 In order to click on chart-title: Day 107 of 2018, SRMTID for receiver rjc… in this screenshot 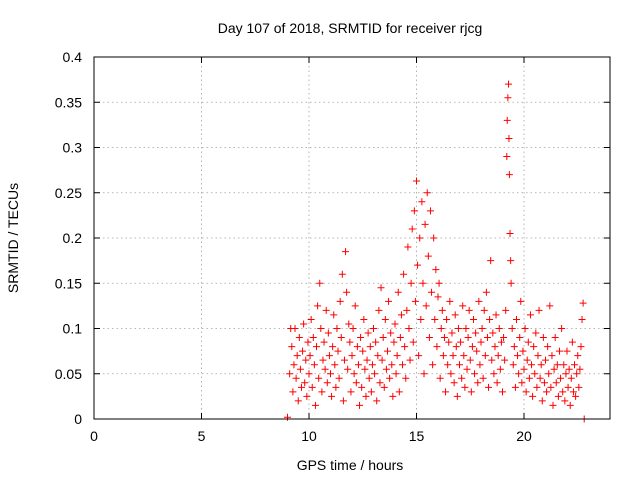, I will do `click(350, 28)`.